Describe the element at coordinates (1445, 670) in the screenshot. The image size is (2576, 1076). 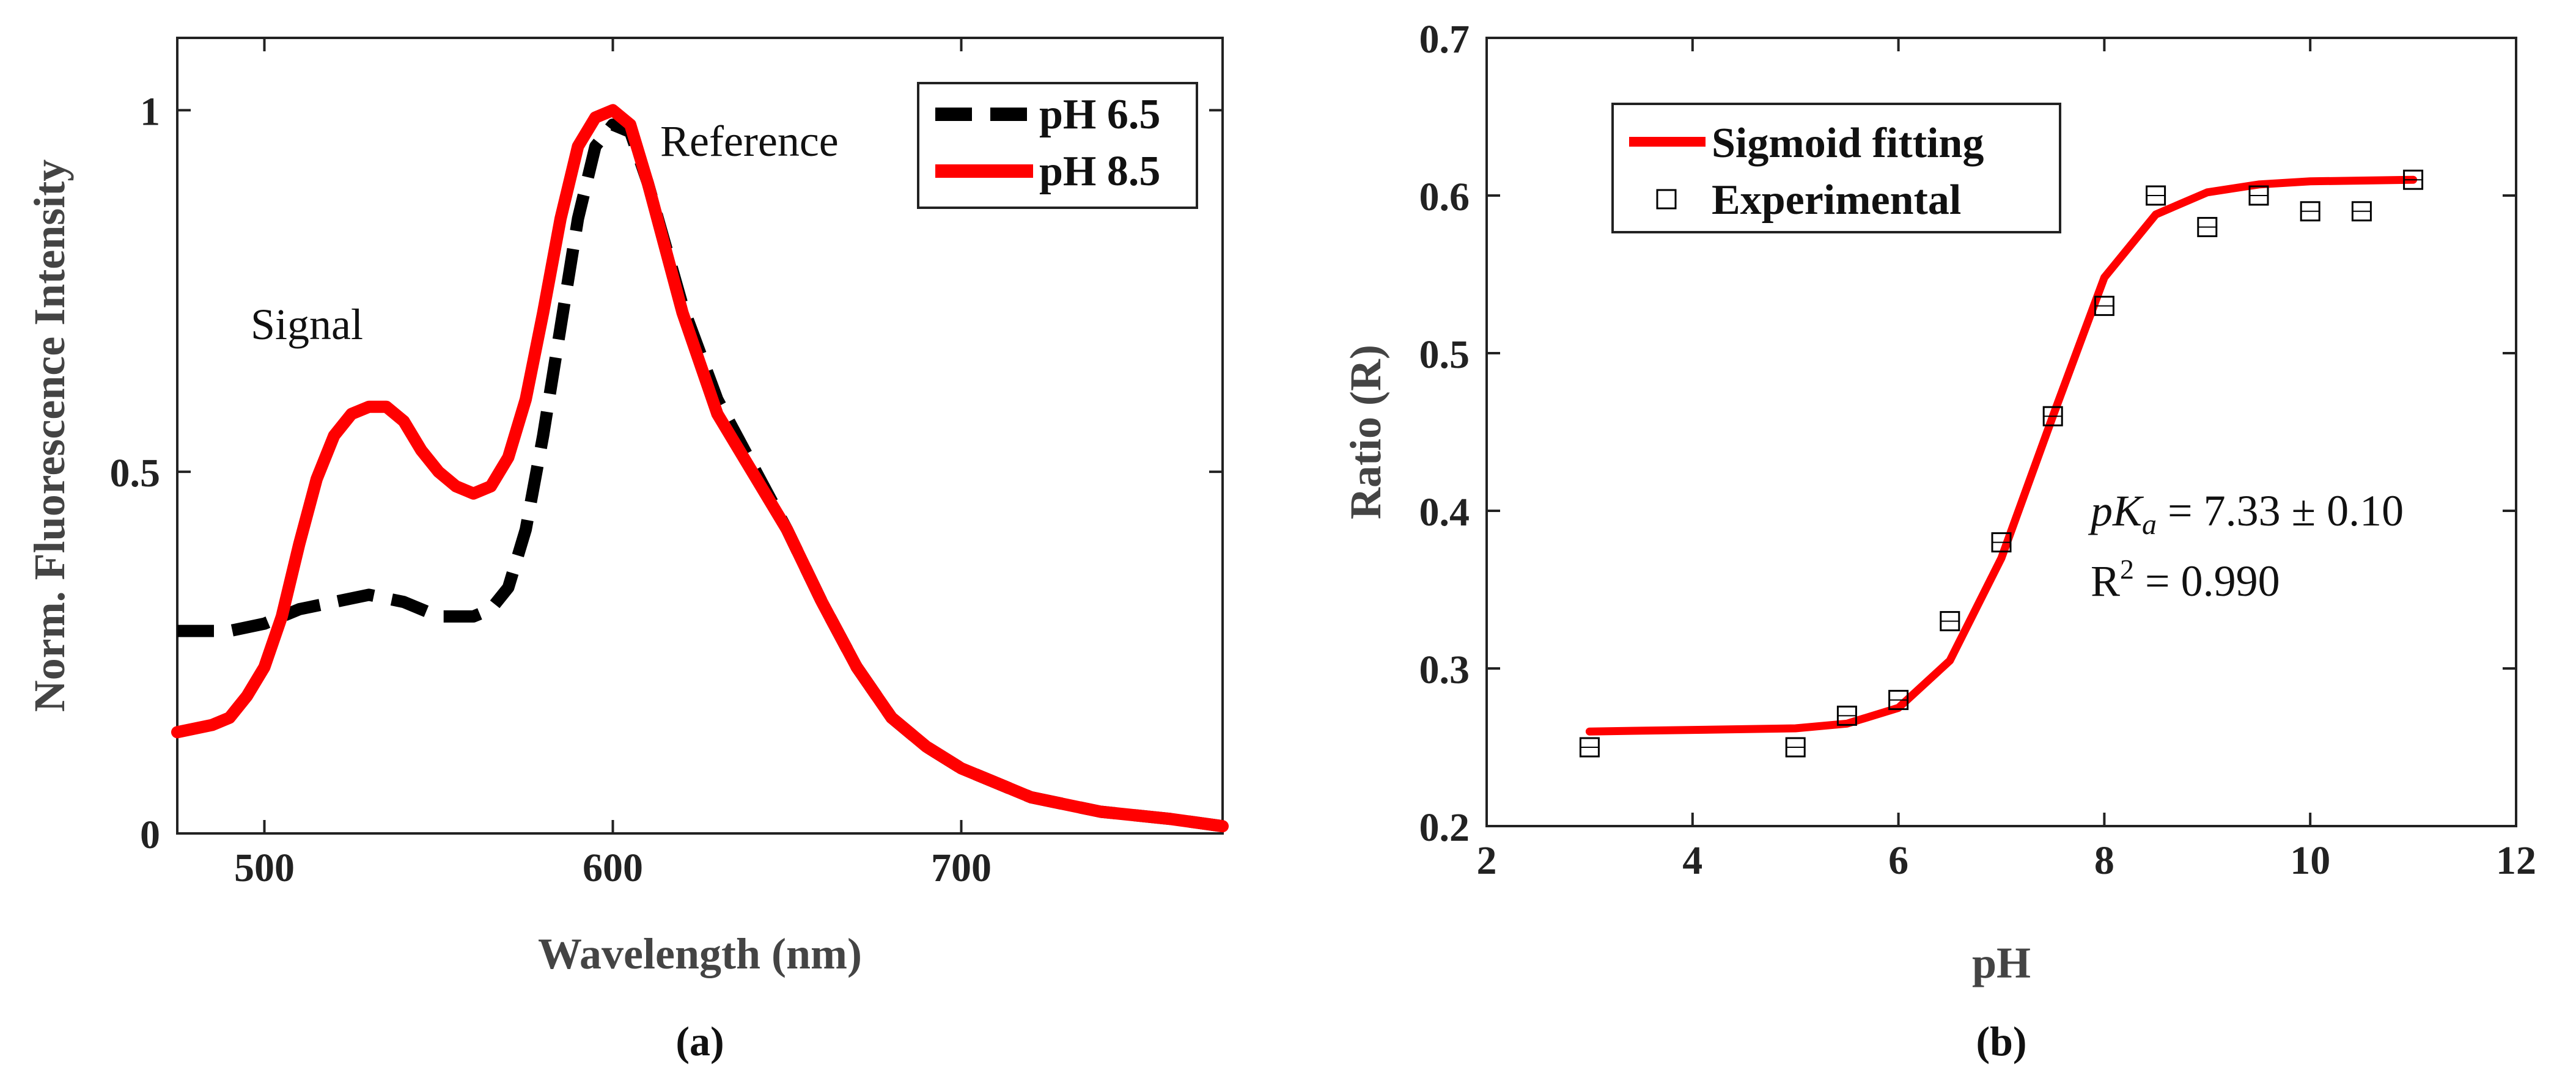
I see `y-tick-label: 0.3` at that location.